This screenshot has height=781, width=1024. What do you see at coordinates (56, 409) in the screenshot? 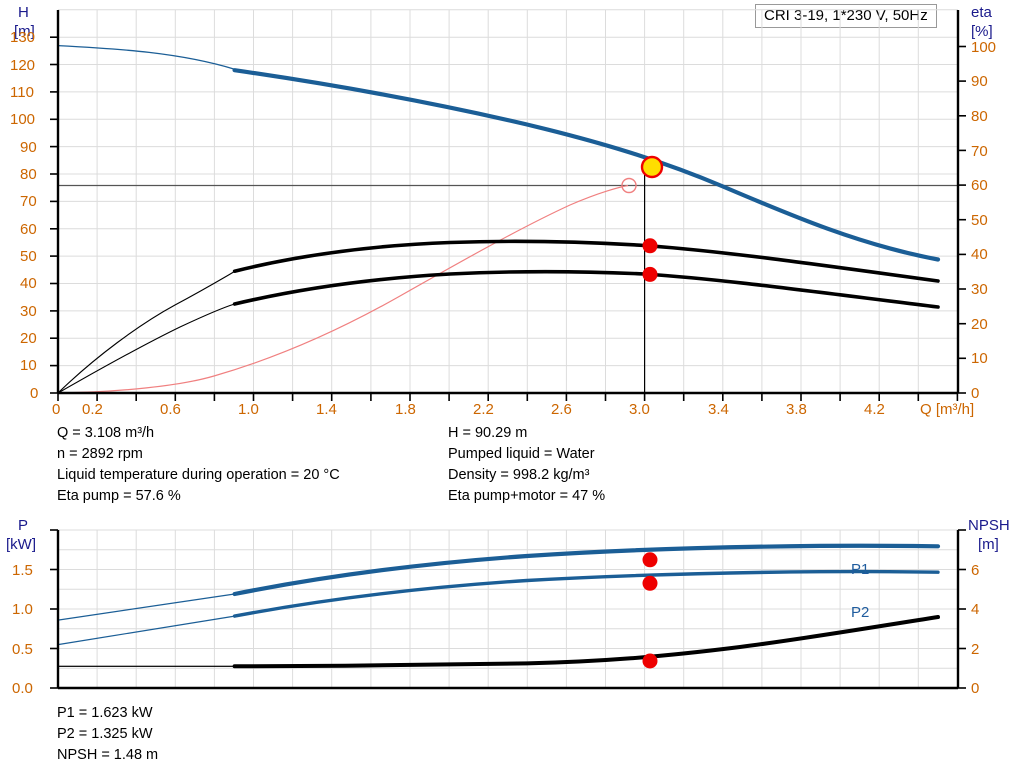
I see `top-x-tick-0: 0` at bounding box center [56, 409].